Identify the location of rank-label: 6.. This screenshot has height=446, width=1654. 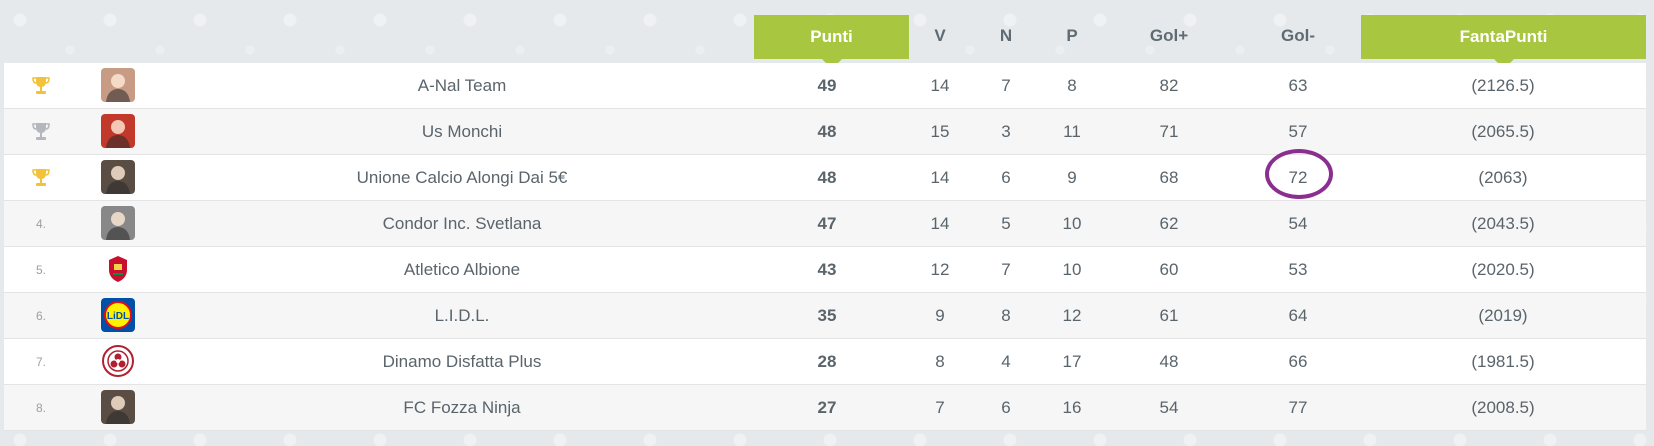
(40, 315).